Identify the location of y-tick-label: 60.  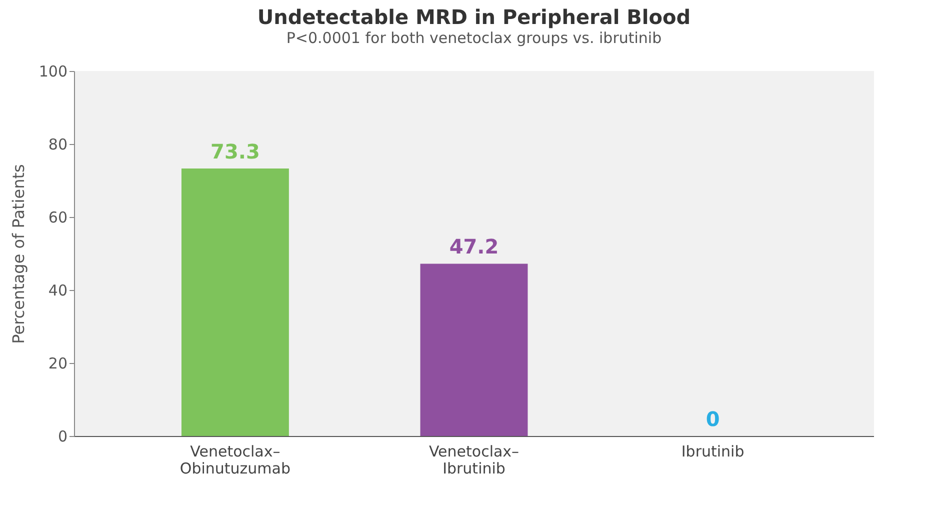
(58, 217).